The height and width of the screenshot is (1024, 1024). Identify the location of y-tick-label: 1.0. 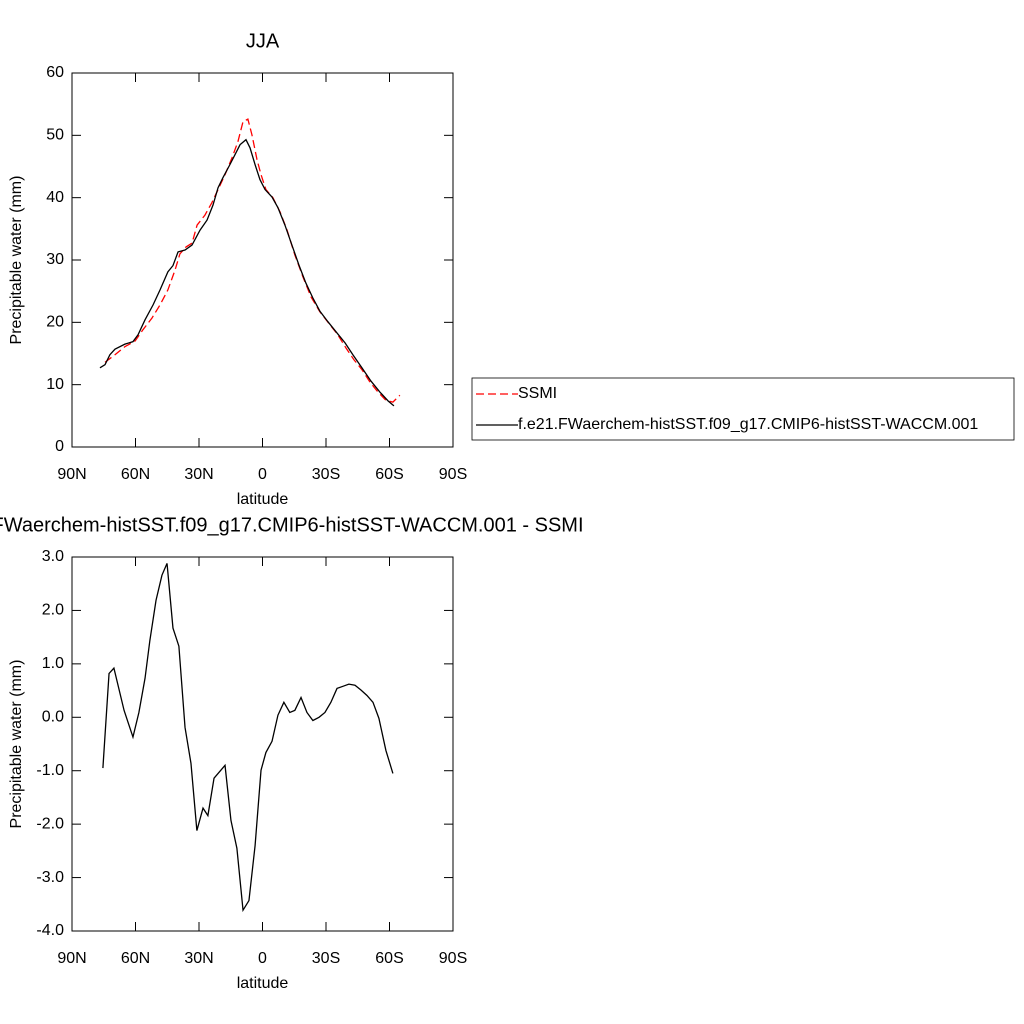
(53, 663).